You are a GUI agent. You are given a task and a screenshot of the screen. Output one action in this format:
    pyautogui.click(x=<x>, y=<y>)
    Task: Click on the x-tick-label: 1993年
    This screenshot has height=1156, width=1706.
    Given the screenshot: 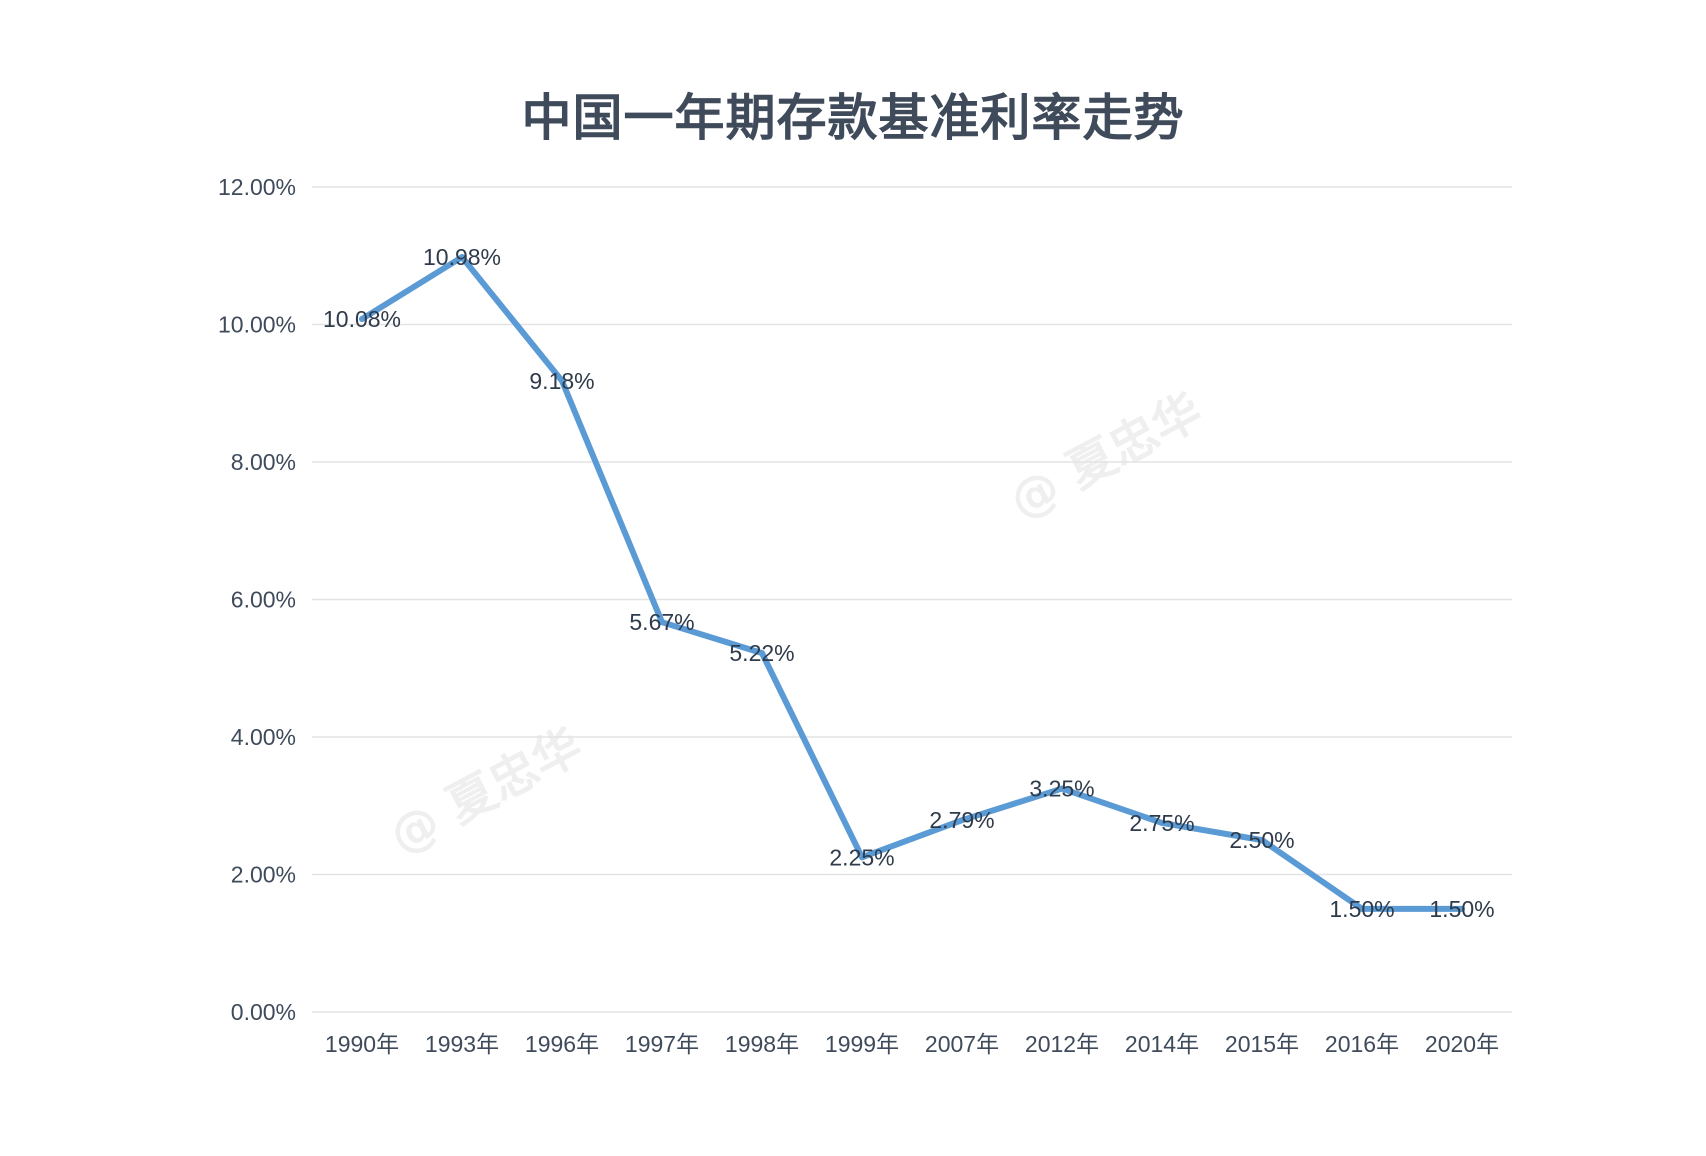 What is the action you would take?
    pyautogui.click(x=462, y=1044)
    